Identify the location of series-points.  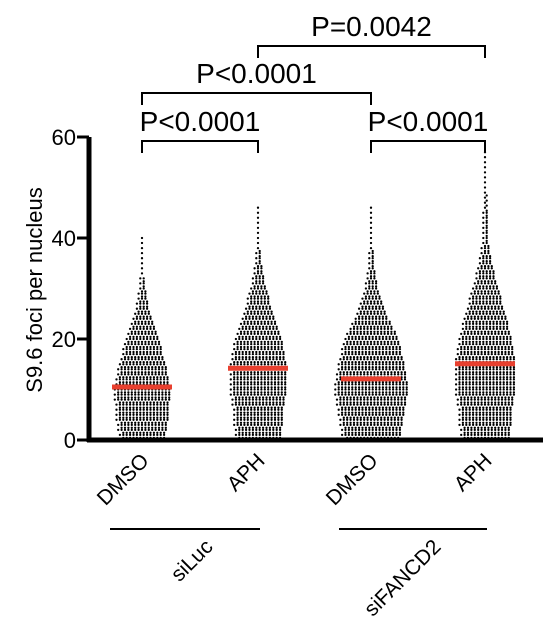
(258, 324).